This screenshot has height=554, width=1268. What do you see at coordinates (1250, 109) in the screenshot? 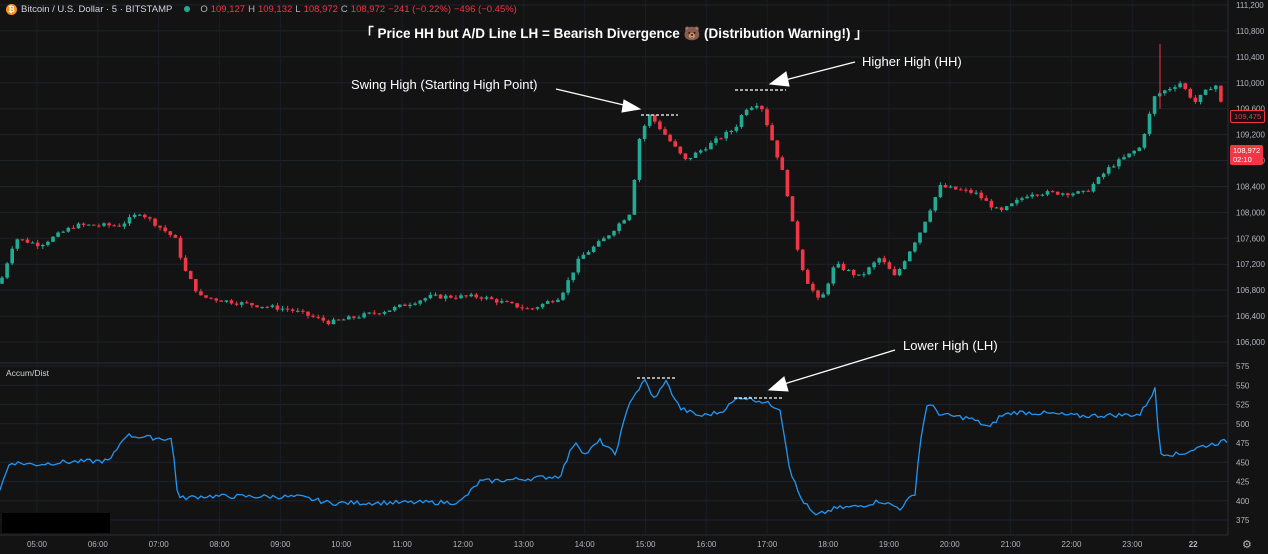
I see `price-tick-label: 109,600` at bounding box center [1250, 109].